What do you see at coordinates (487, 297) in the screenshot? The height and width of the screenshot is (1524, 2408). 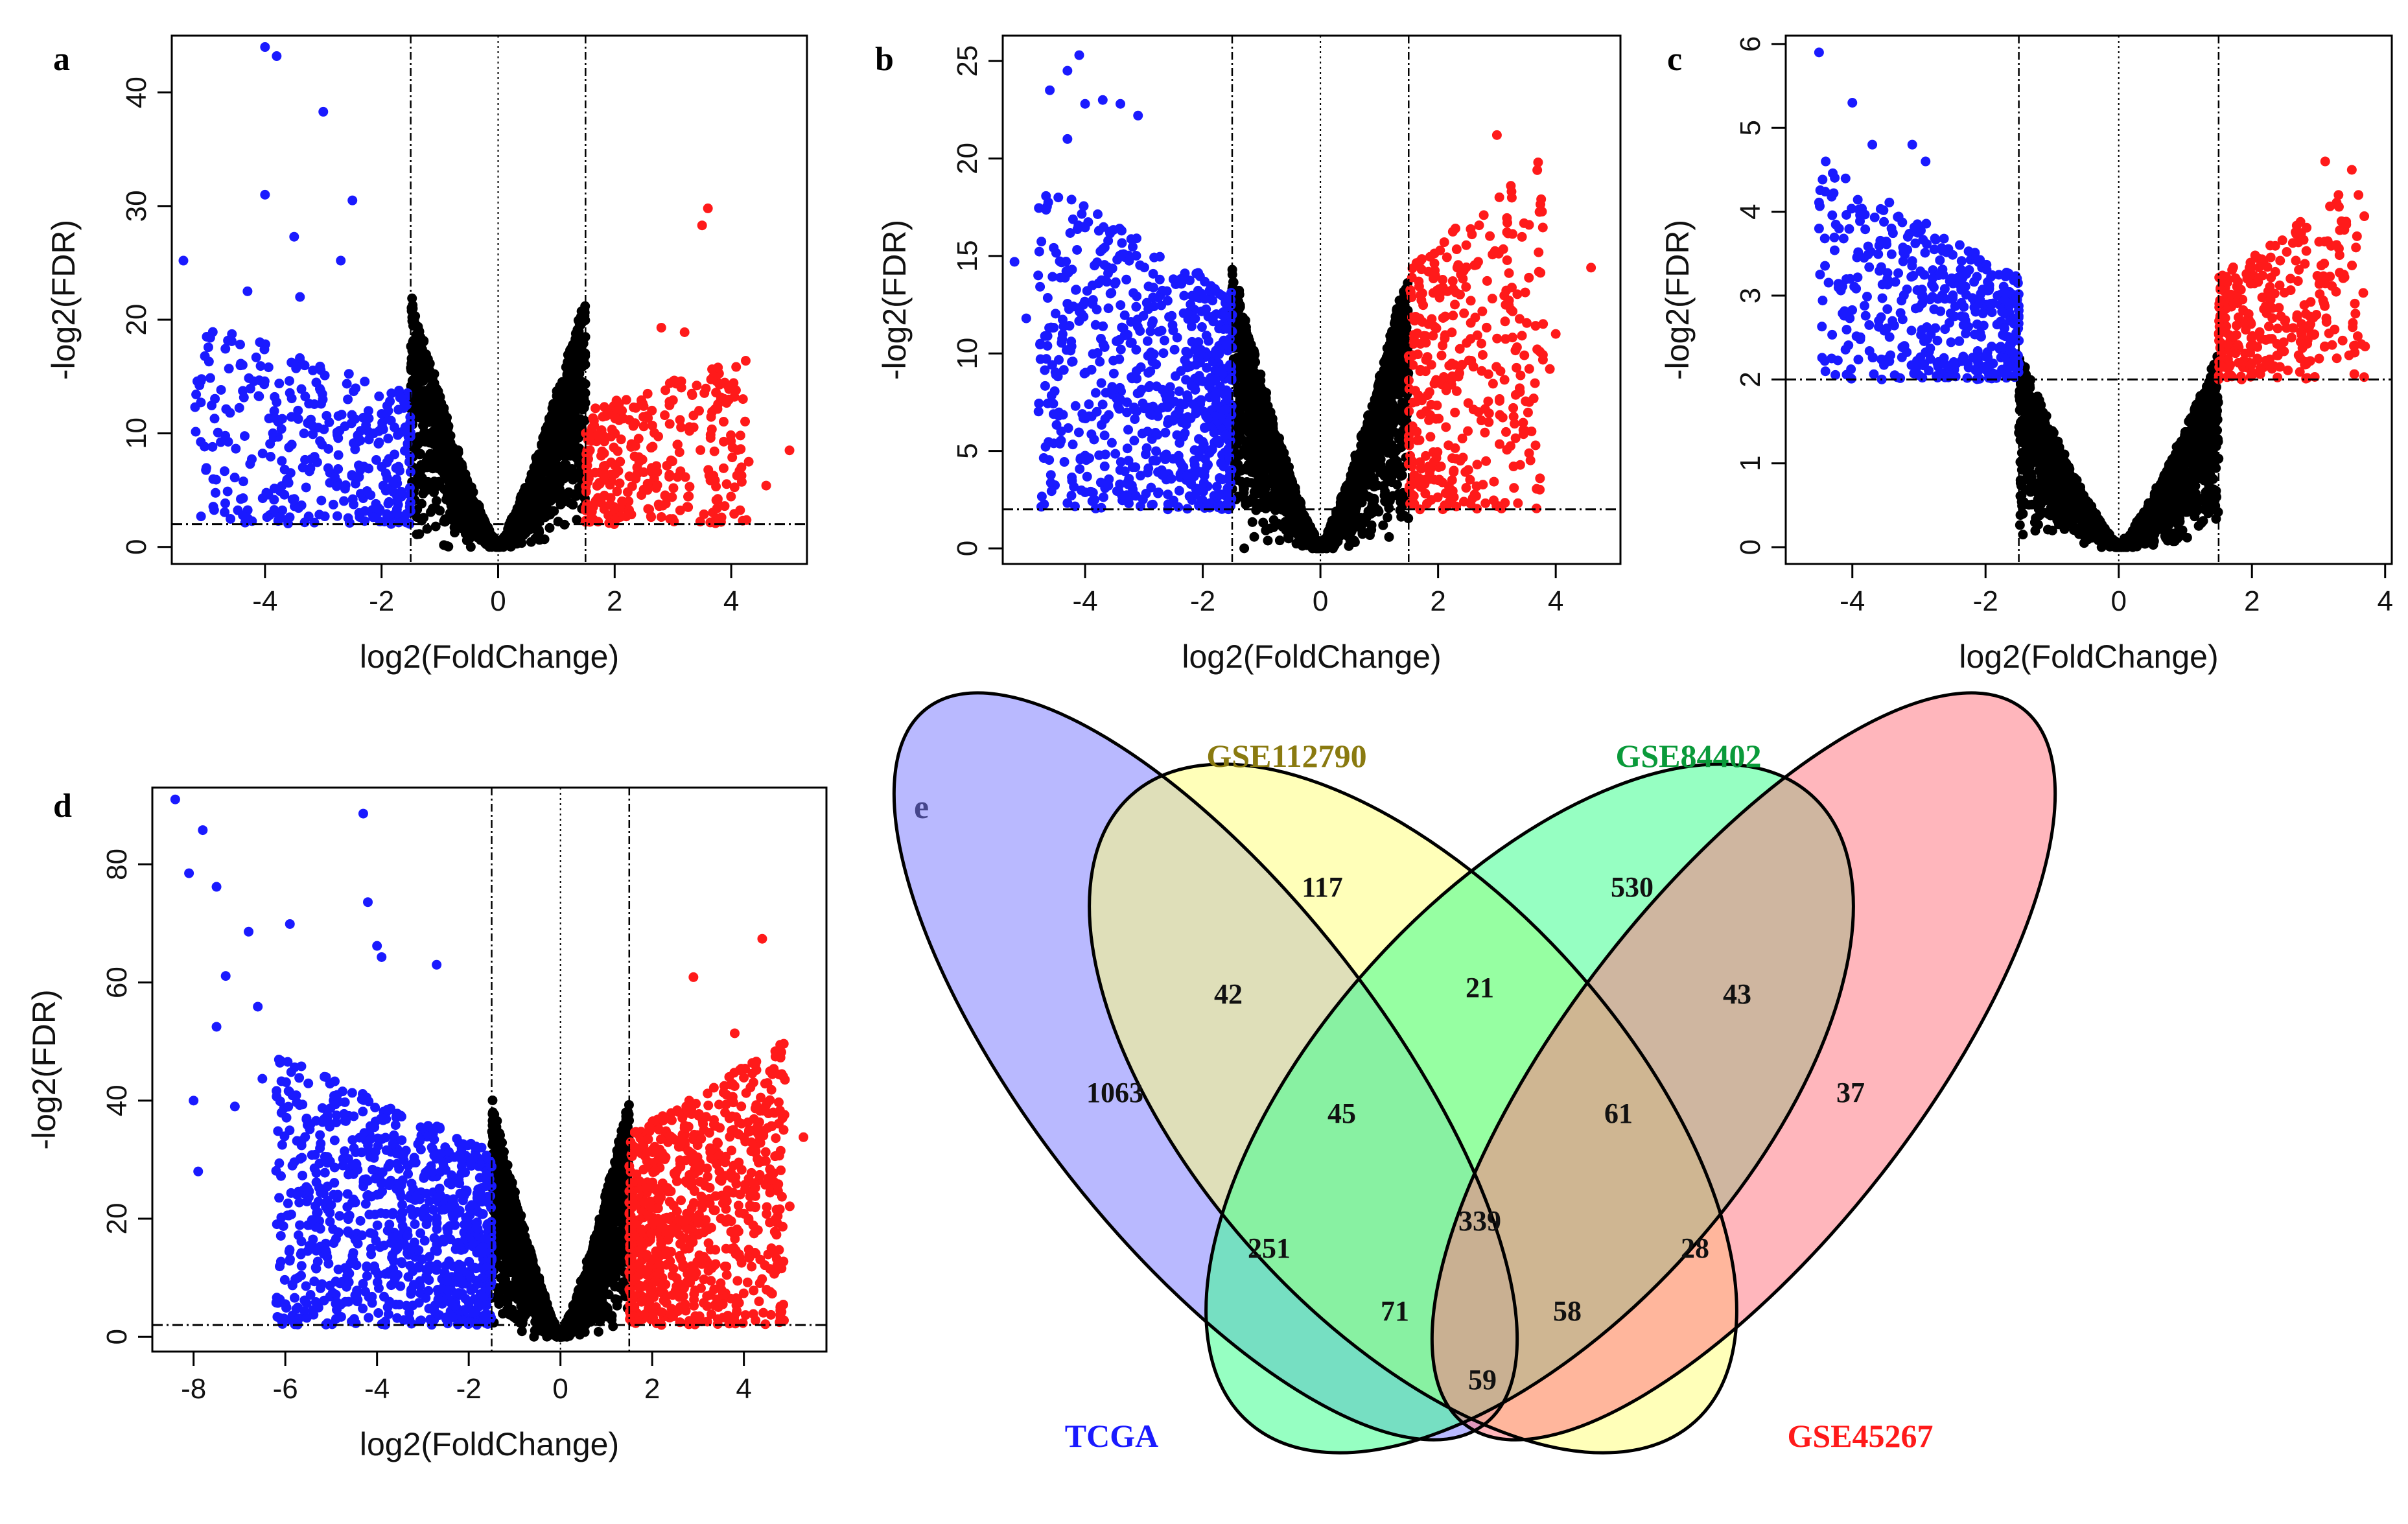 I see `scatter-points` at bounding box center [487, 297].